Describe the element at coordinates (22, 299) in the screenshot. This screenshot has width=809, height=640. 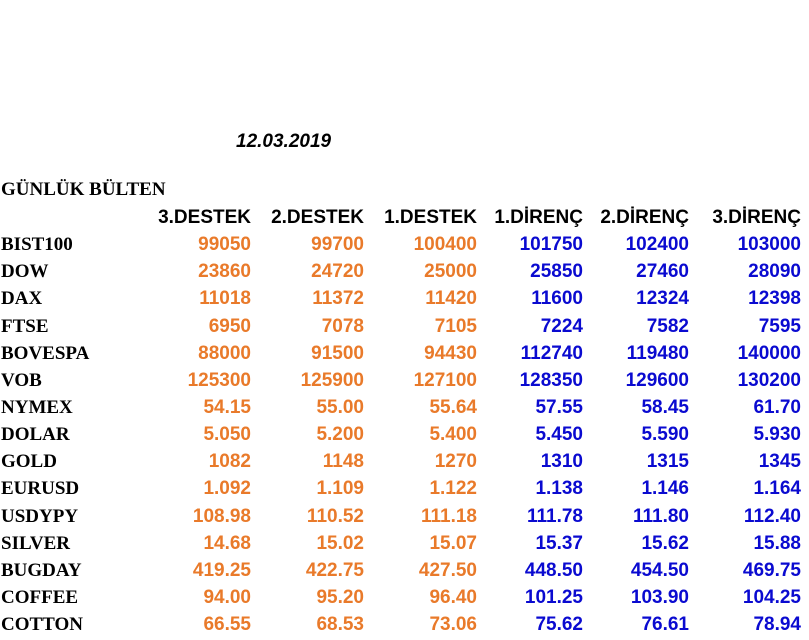
I see `instrument-name: DAX` at that location.